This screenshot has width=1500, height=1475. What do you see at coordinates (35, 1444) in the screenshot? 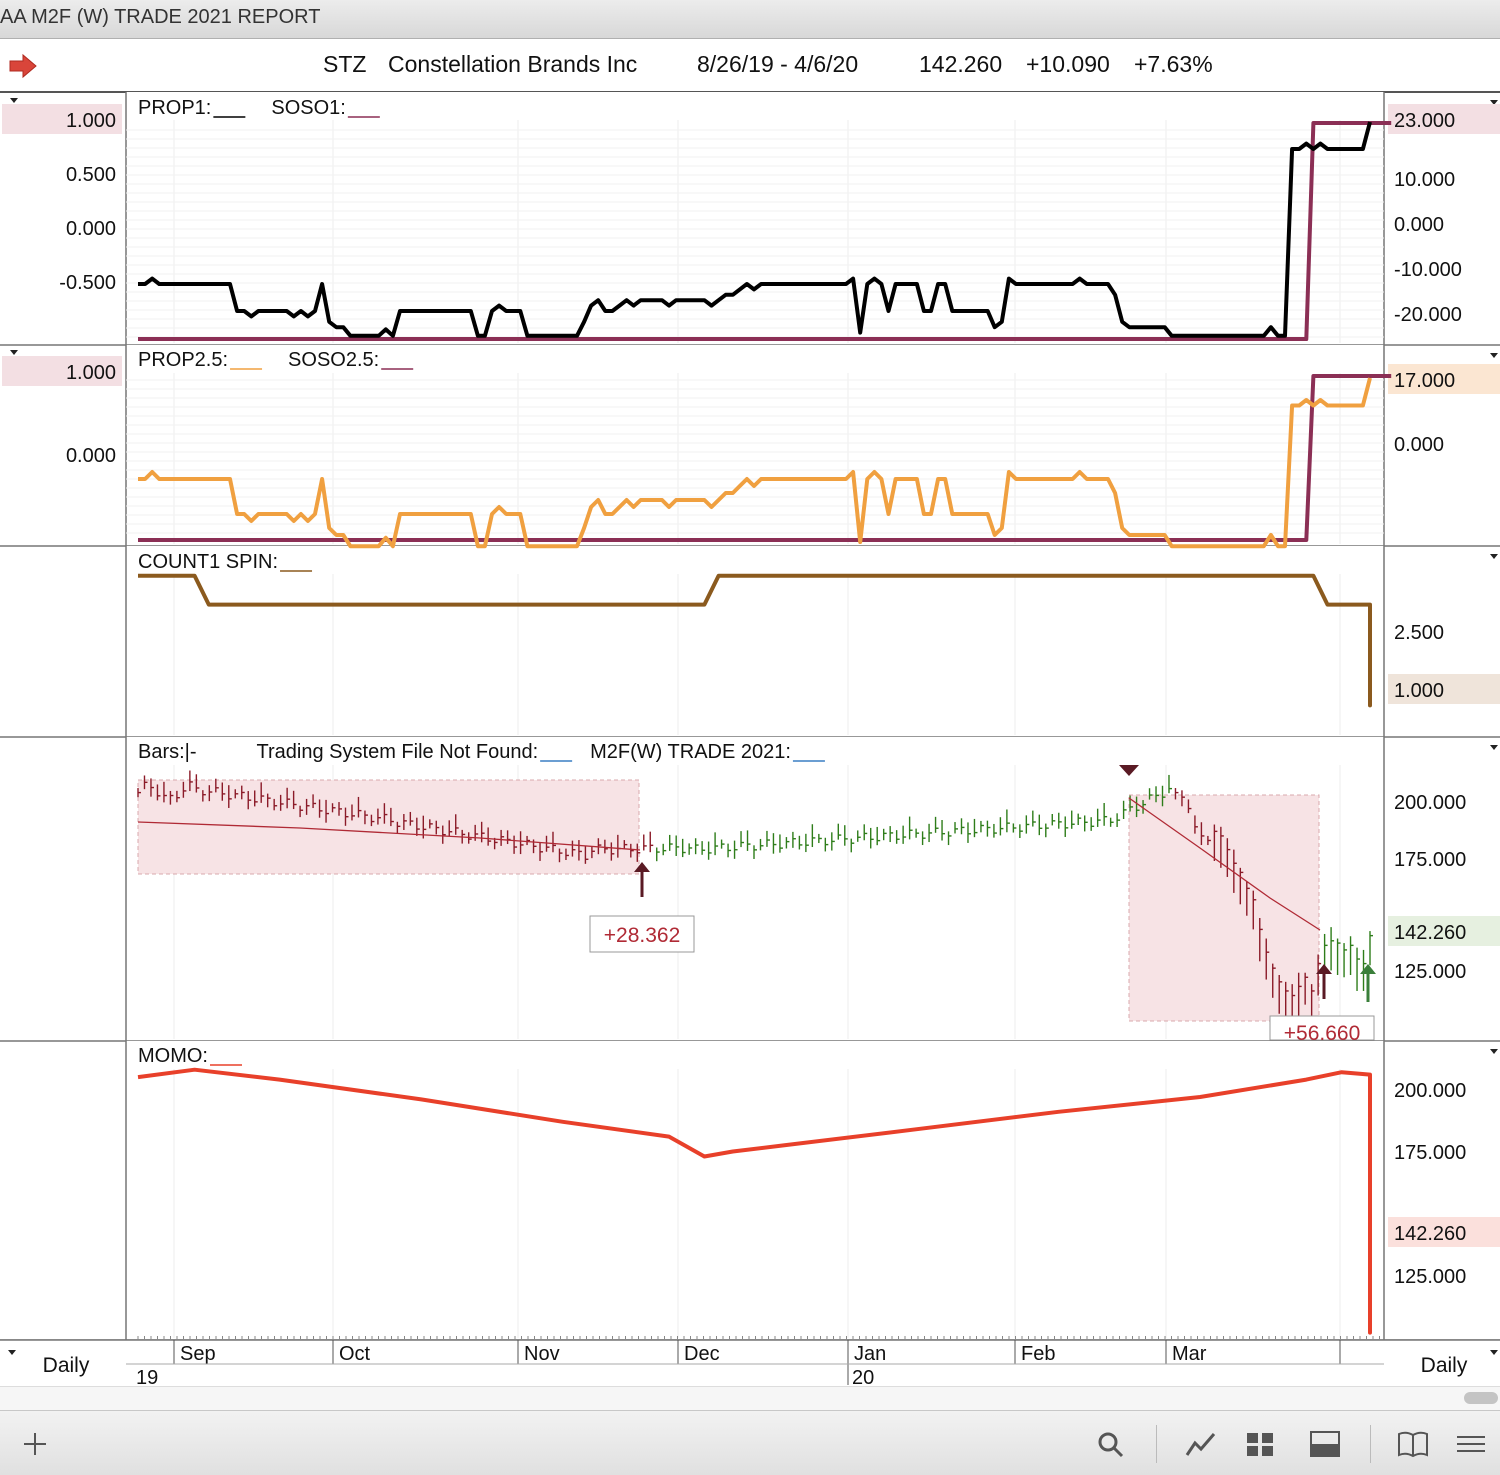
I see `plus-icon` at bounding box center [35, 1444].